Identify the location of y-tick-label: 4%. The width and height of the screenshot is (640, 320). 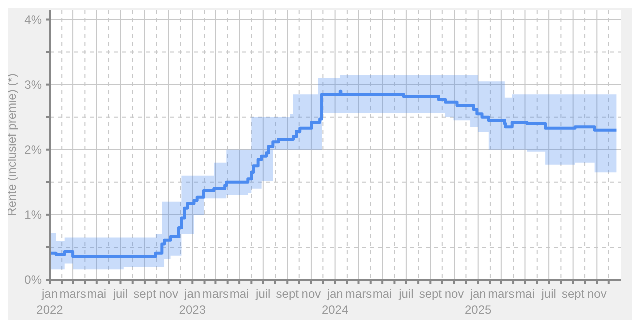
(33, 19).